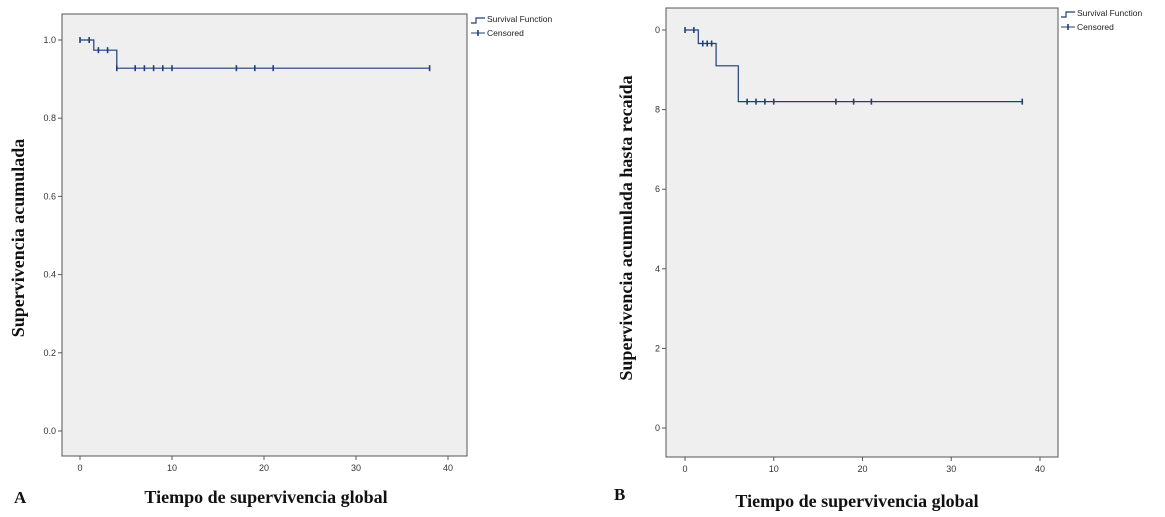 The width and height of the screenshot is (1165, 517). What do you see at coordinates (856, 501) in the screenshot?
I see `x-axis-label-b: Tiempo de supervivencia global` at bounding box center [856, 501].